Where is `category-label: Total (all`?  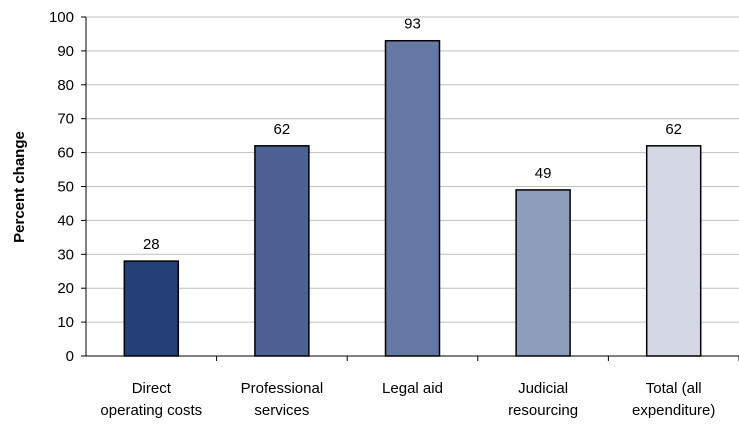 category-label: Total (all is located at coordinates (674, 388).